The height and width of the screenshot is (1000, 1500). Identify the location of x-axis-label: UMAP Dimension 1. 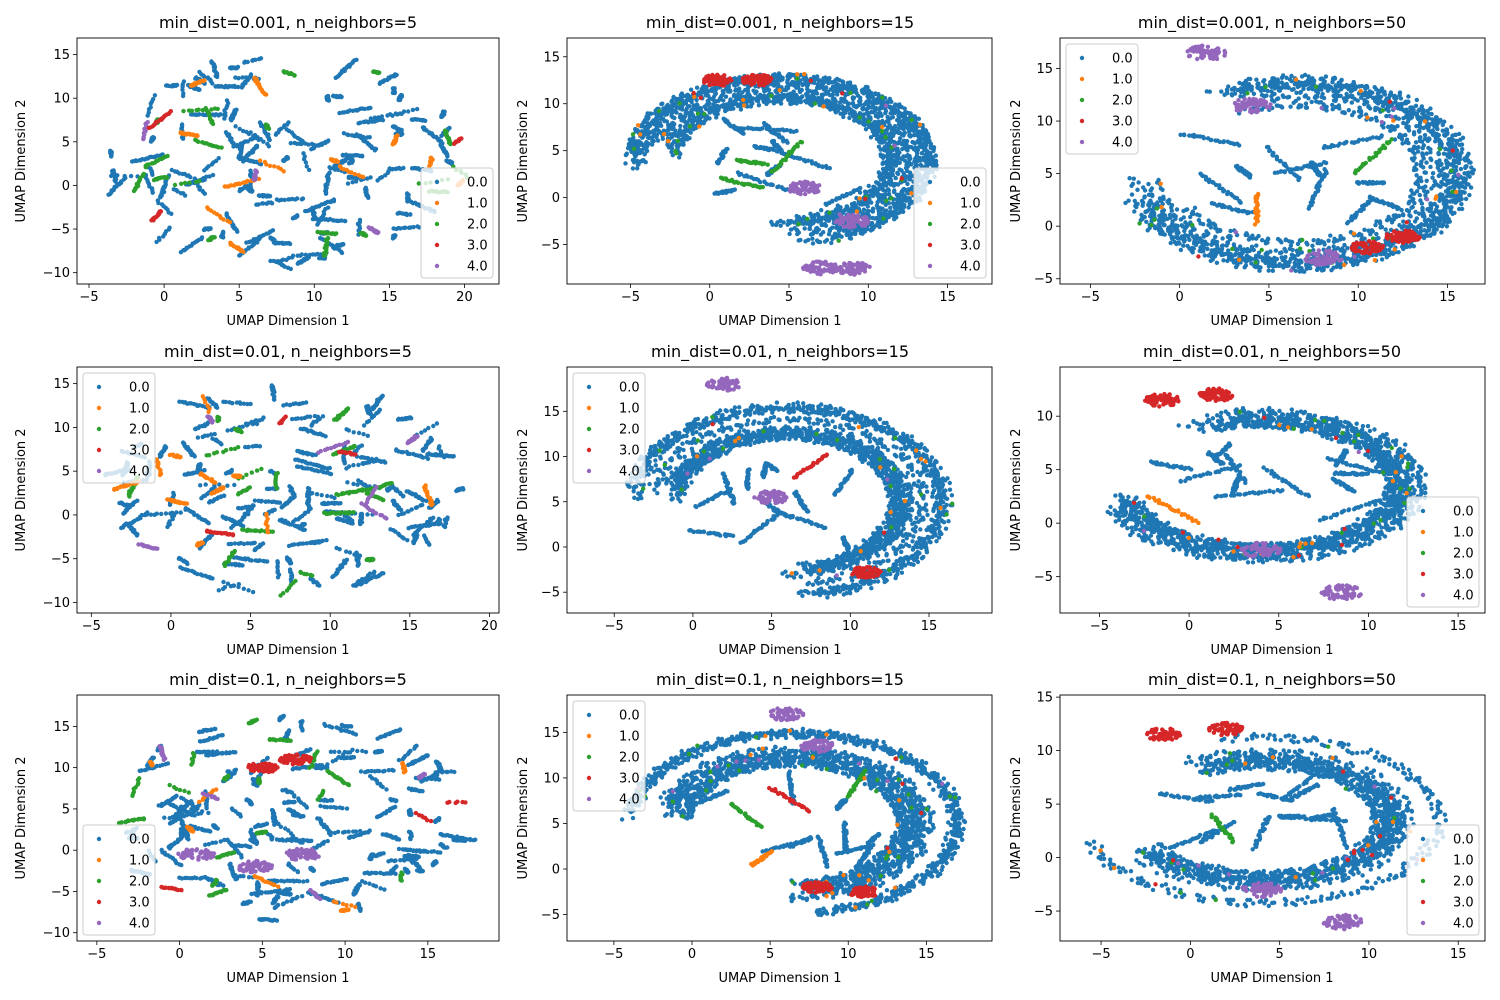
(1271, 321).